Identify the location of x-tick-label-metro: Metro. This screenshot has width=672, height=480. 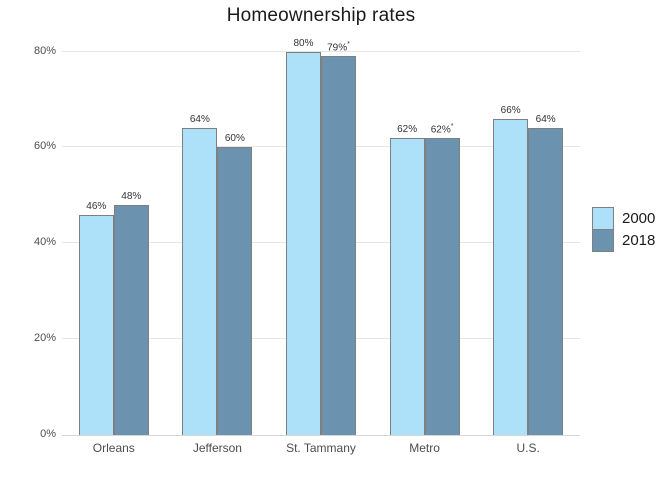
(424, 448).